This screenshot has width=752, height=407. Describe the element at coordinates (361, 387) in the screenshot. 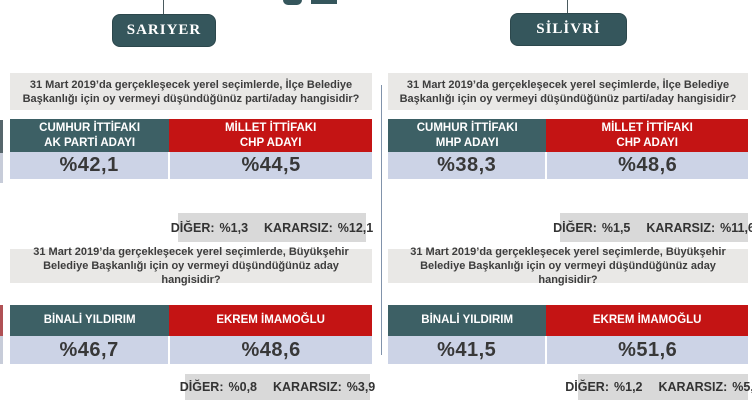

I see `kararsiz-value: %3,9` at that location.